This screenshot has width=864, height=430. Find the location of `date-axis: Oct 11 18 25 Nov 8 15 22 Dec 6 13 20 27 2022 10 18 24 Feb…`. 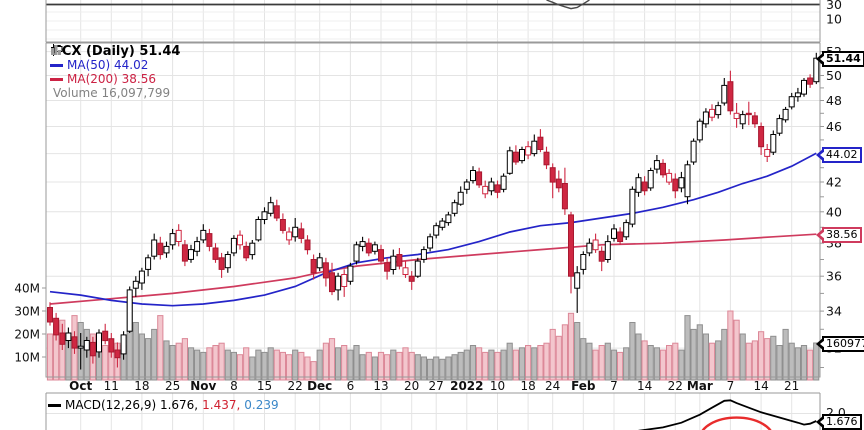

date-axis: Oct 11 18 25 Nov 8 15 22 Dec 6 13 20 27 2022 10 18 24 Feb… is located at coordinates (434, 386).